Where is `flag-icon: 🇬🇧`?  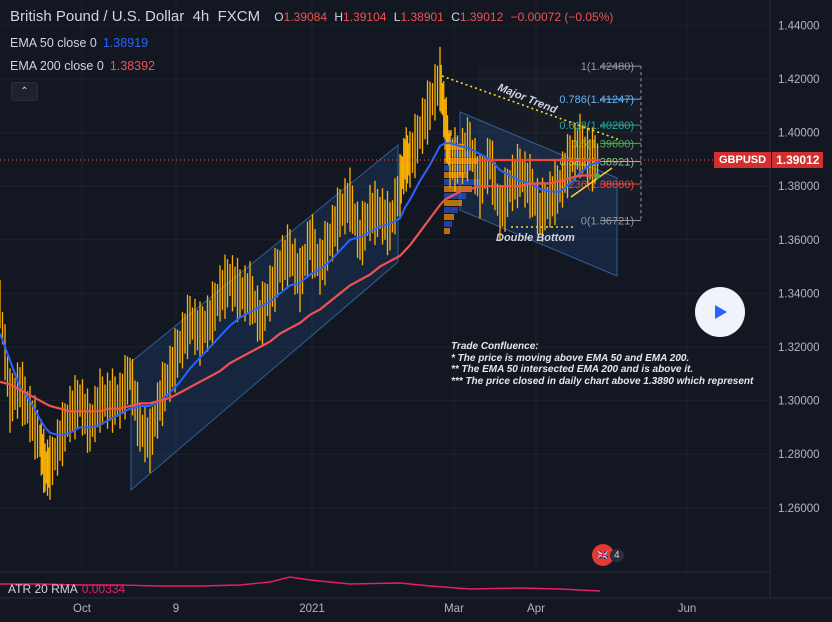 flag-icon: 🇬🇧 is located at coordinates (603, 555).